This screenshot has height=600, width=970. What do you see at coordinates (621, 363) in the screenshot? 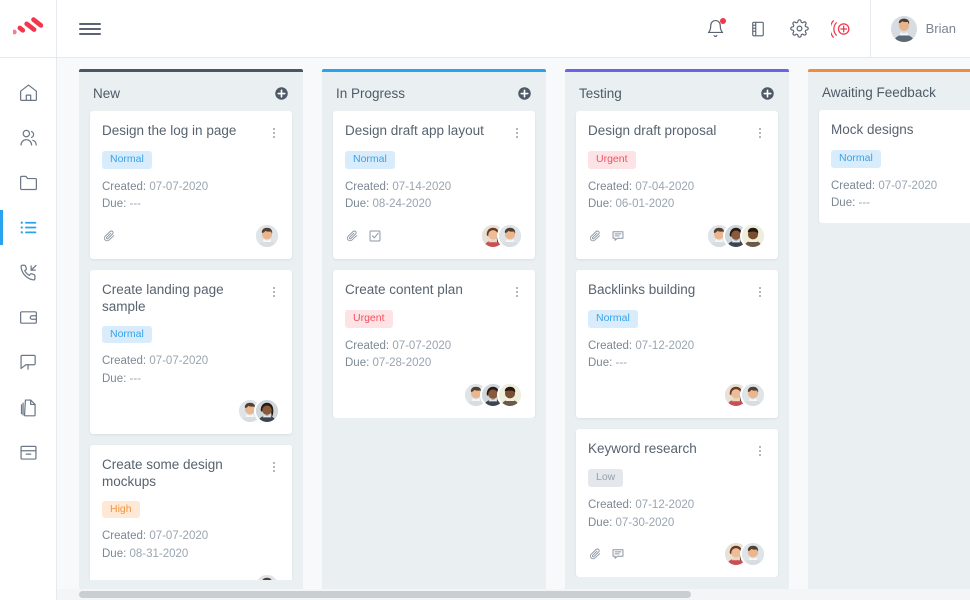
I see `due-date: ---` at bounding box center [621, 363].